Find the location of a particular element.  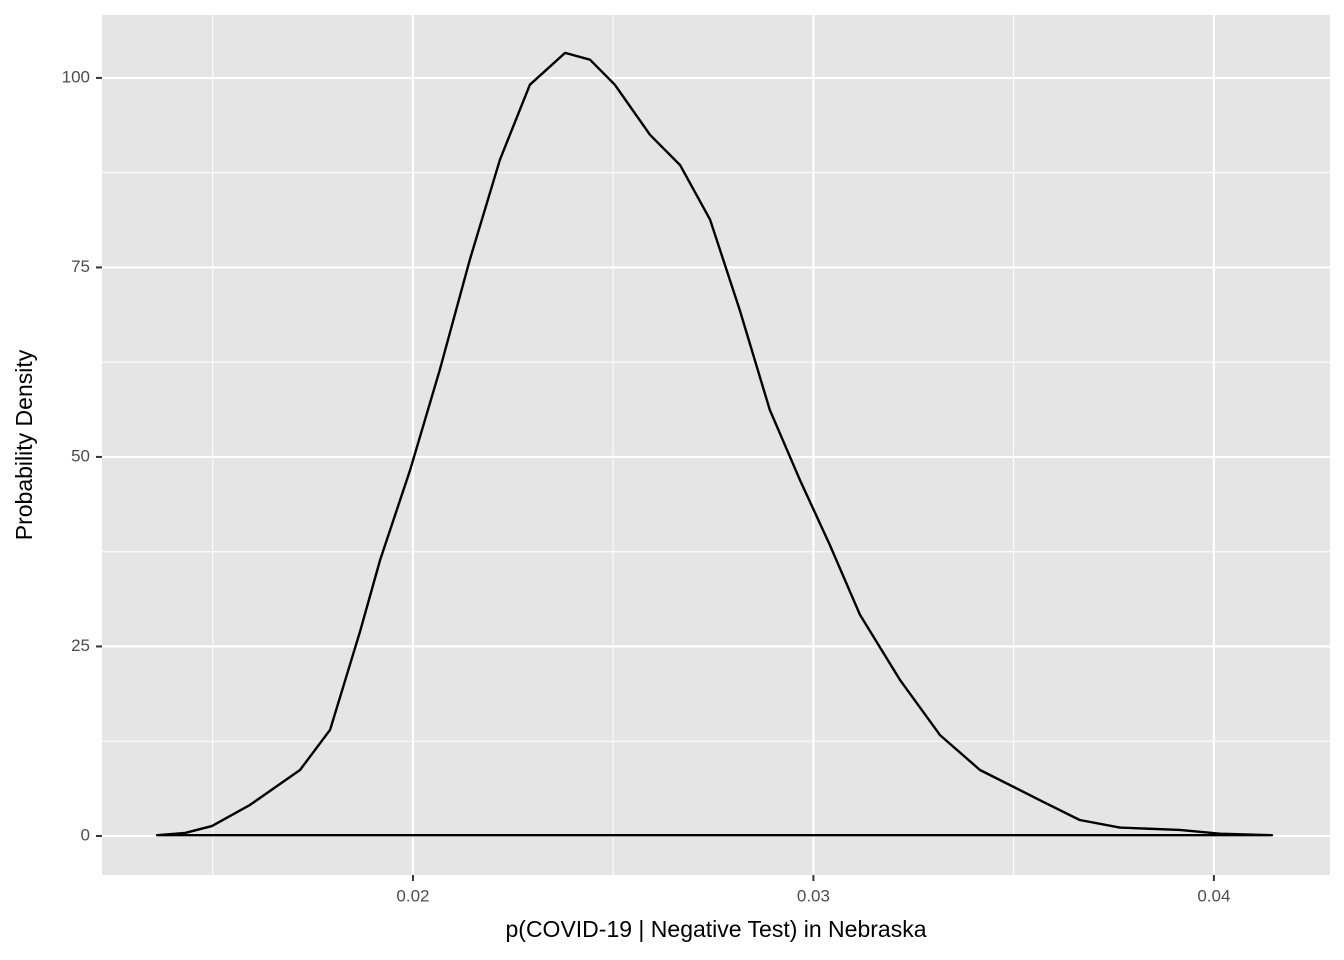

y-tick-label: 75 is located at coordinates (80, 266).